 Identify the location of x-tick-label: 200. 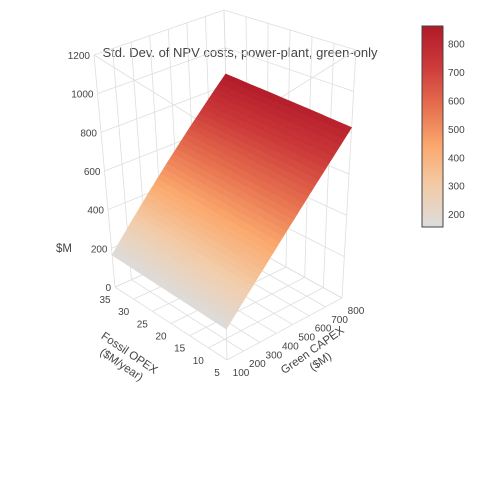
(257, 364).